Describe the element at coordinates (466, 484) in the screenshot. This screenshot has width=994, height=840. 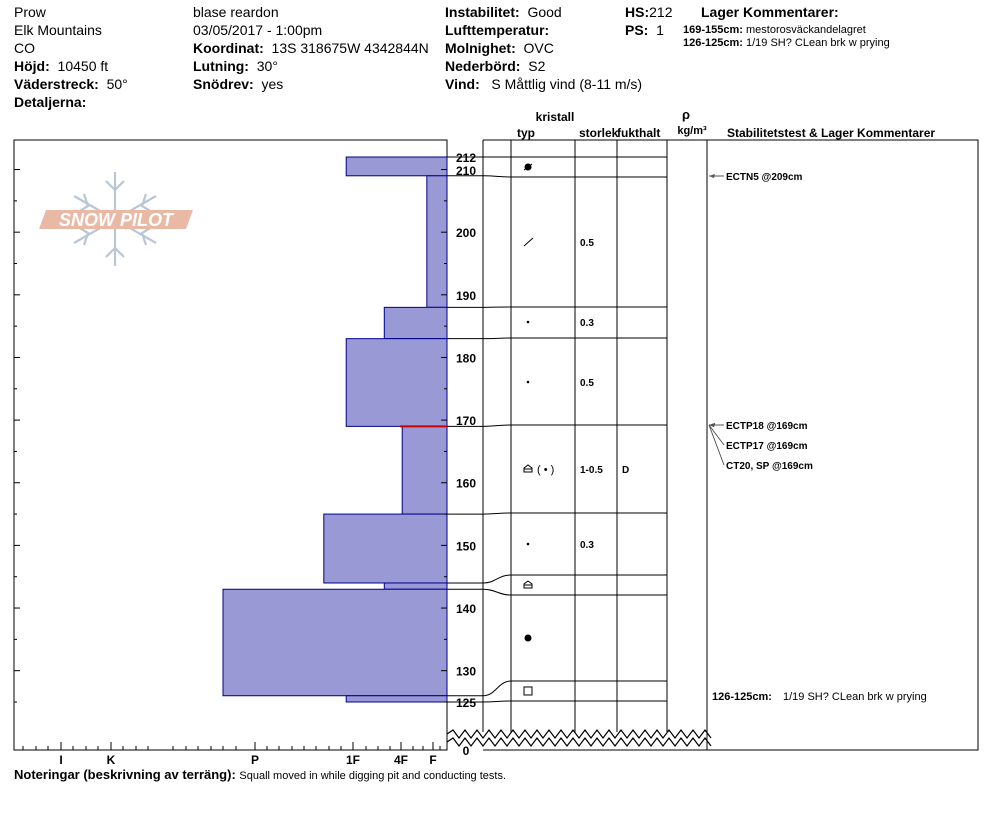
I see `depth-label-160: 160` at that location.